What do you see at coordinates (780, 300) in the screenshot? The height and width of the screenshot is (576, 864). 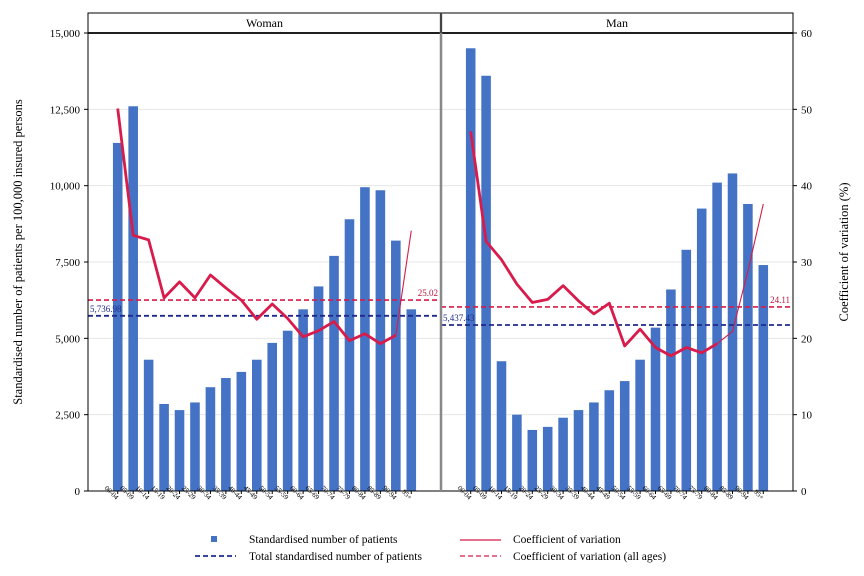 I see `cv-all-label: 24.11` at bounding box center [780, 300].